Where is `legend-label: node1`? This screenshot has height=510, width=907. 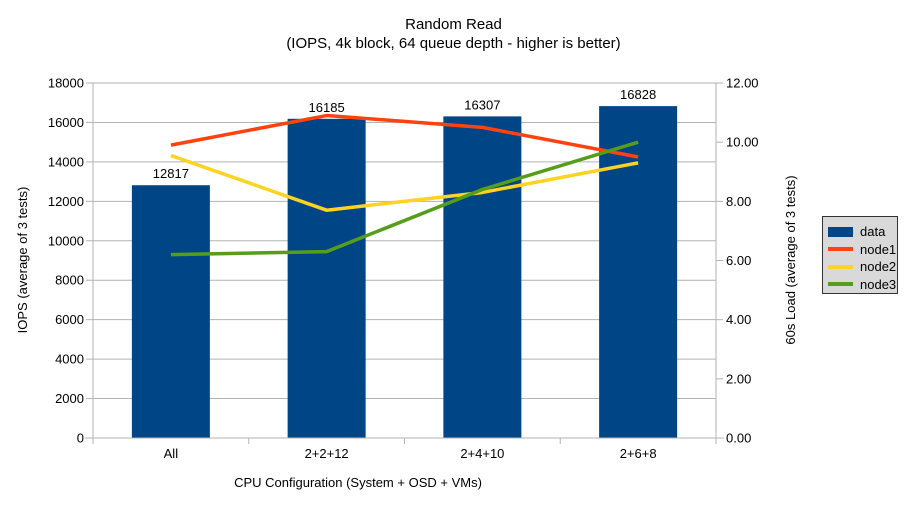 legend-label: node1 is located at coordinates (878, 249).